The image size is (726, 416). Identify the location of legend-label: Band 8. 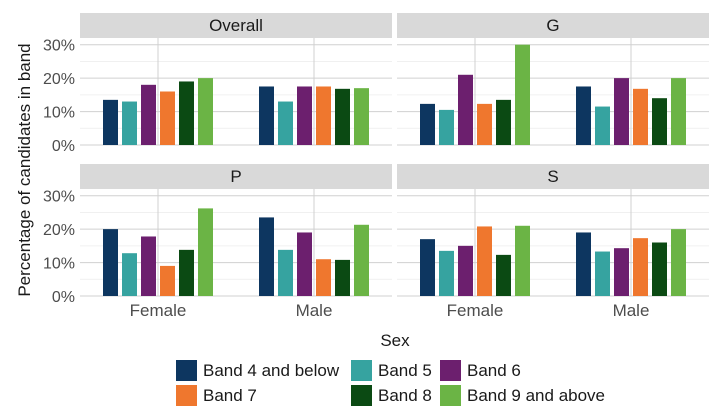
(405, 395).